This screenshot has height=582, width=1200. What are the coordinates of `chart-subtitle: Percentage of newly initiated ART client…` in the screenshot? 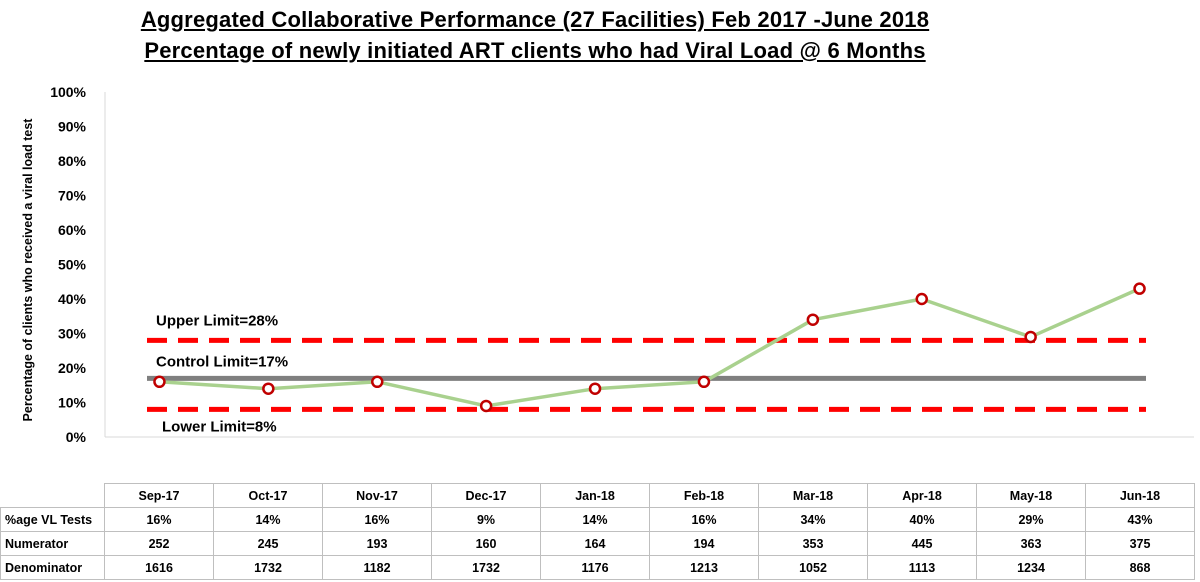 It's located at (535, 50).